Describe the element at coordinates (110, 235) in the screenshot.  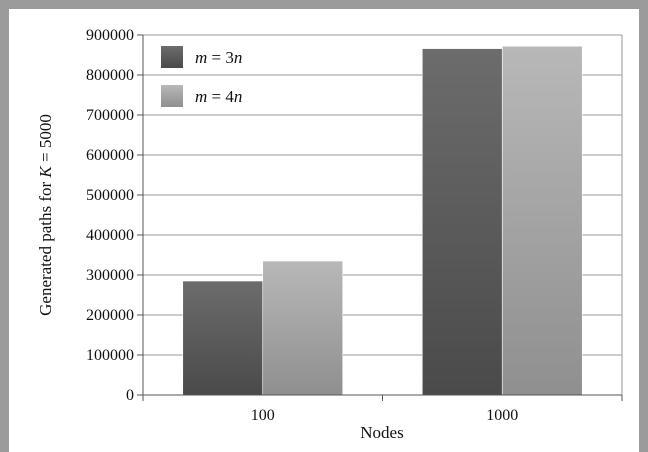
I see `y-tick-label: 400000` at that location.